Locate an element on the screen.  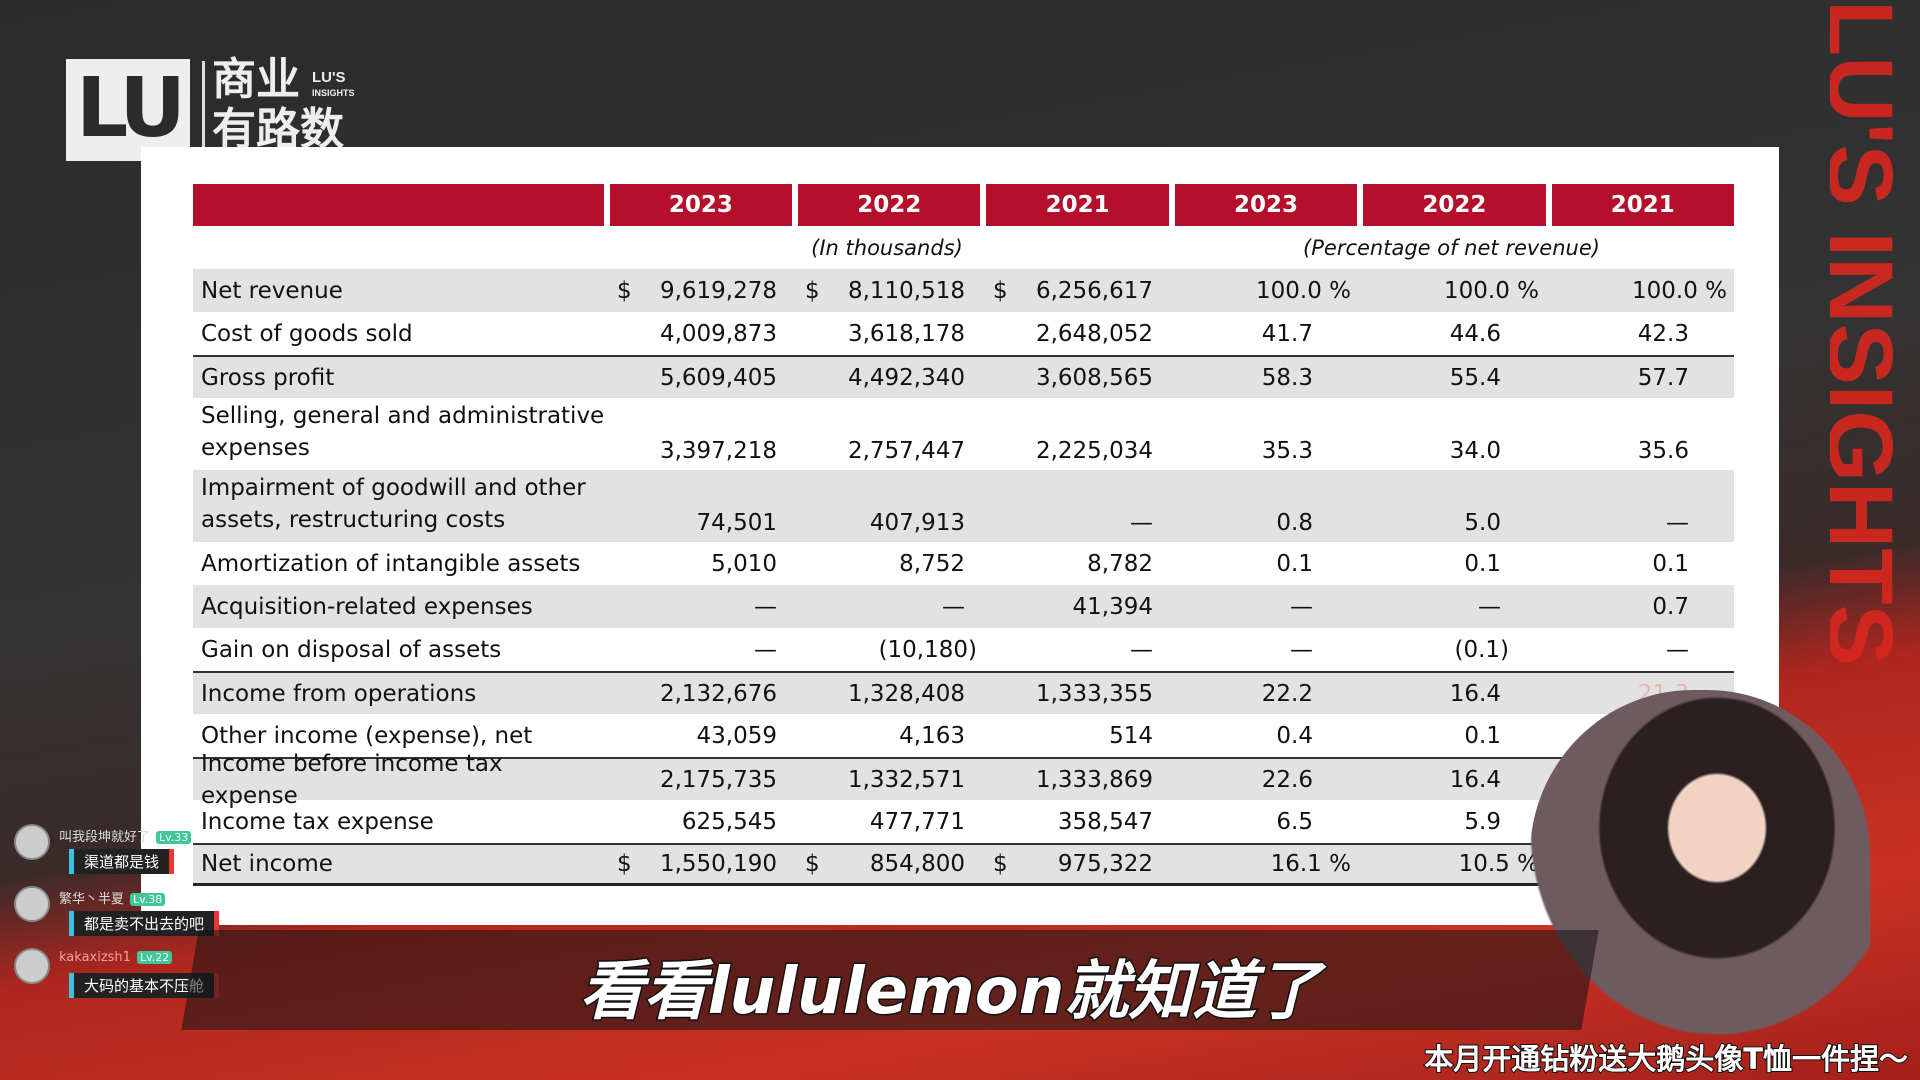
cell-value: 2,175,735 is located at coordinates (718, 779).